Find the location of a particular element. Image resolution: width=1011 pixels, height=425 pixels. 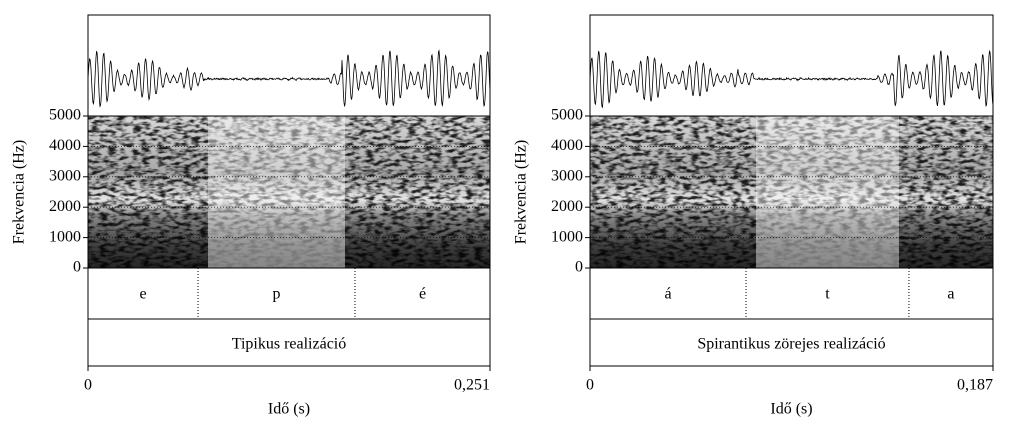

segment-label: a is located at coordinates (950, 294).